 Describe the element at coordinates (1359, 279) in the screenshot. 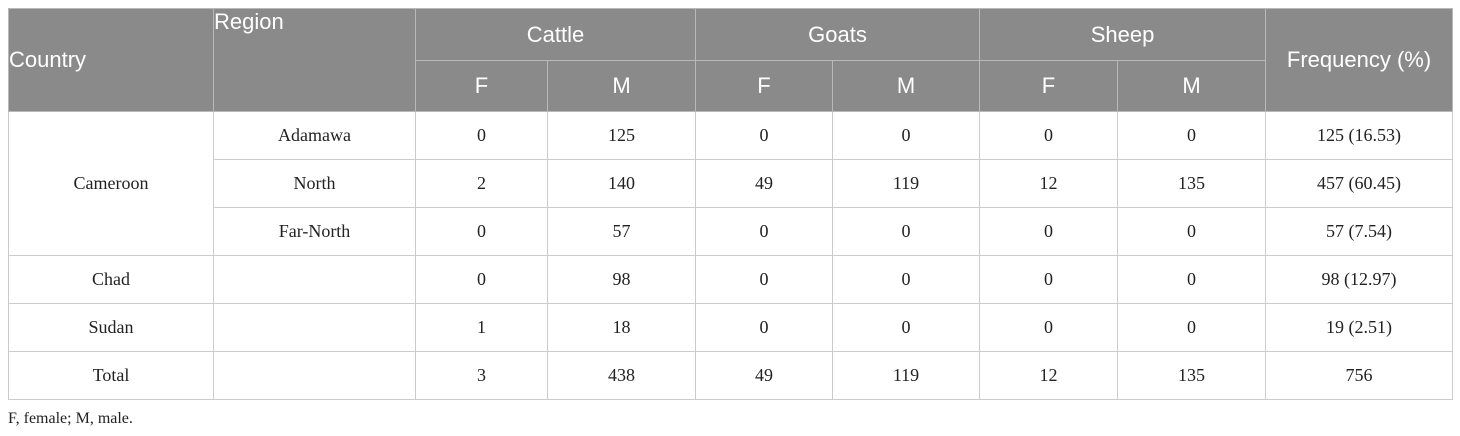

I see `cell-frequency: 98 (12.97)` at that location.